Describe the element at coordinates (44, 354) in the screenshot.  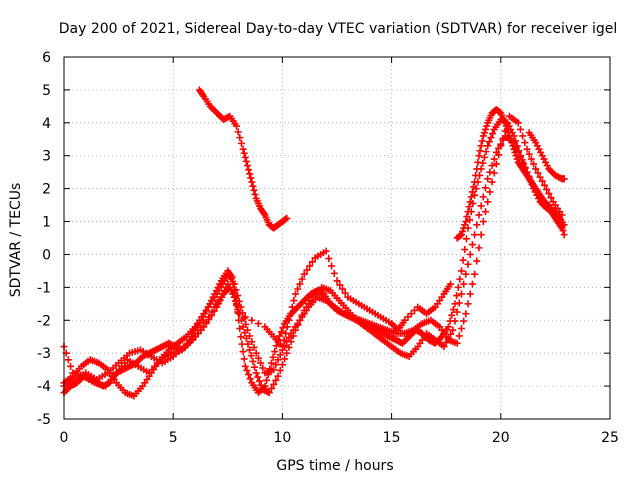
I see `y-tick-label: -3` at that location.